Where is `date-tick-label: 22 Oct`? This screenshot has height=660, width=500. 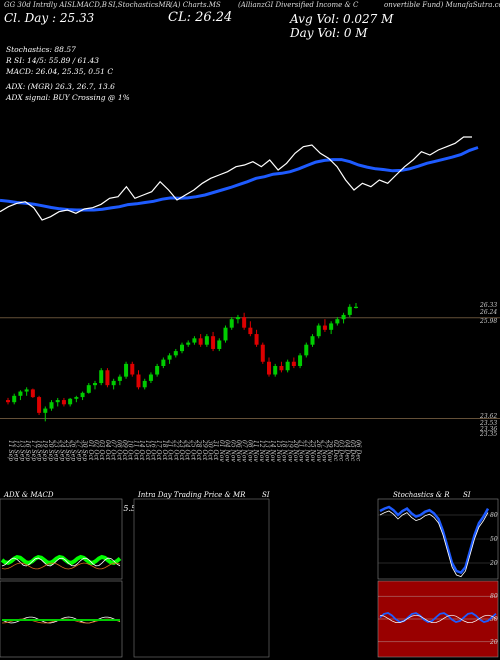
date-tick-label: 22 Oct is located at coordinates (175, 450).